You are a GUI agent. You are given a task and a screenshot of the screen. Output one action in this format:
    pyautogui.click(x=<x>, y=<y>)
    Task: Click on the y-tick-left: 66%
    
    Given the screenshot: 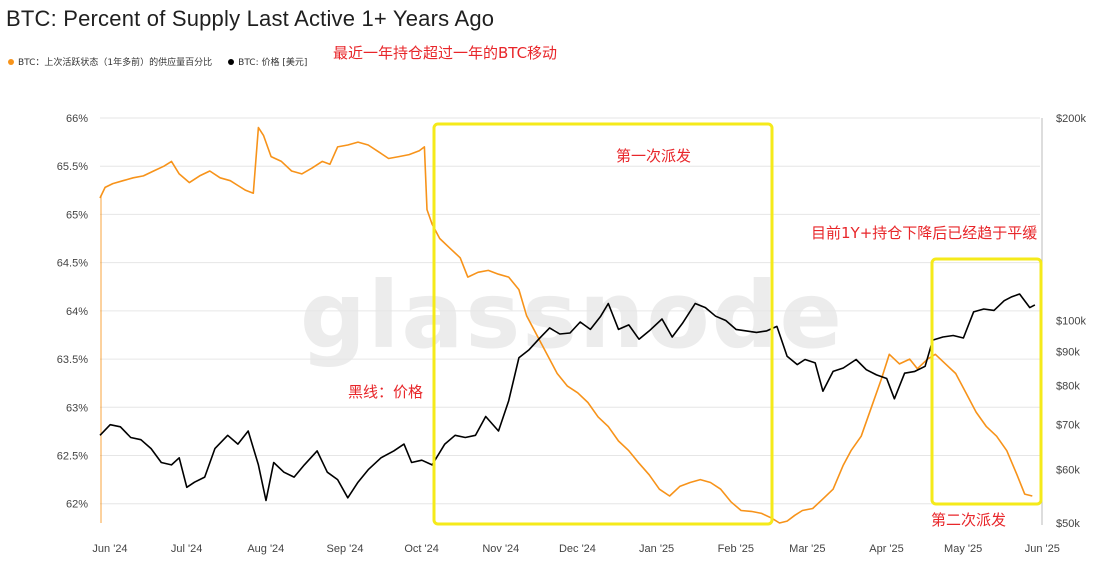 What is the action you would take?
    pyautogui.click(x=77, y=119)
    